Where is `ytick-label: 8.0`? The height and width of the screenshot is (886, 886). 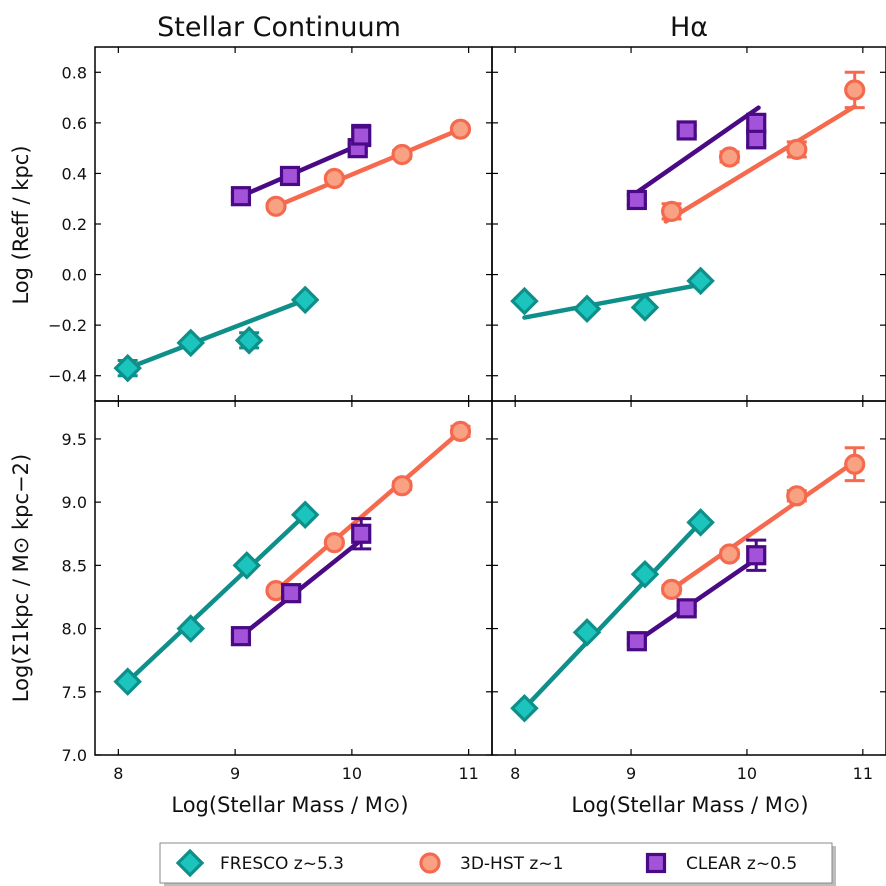
ytick-label: 8.0 is located at coordinates (74, 629).